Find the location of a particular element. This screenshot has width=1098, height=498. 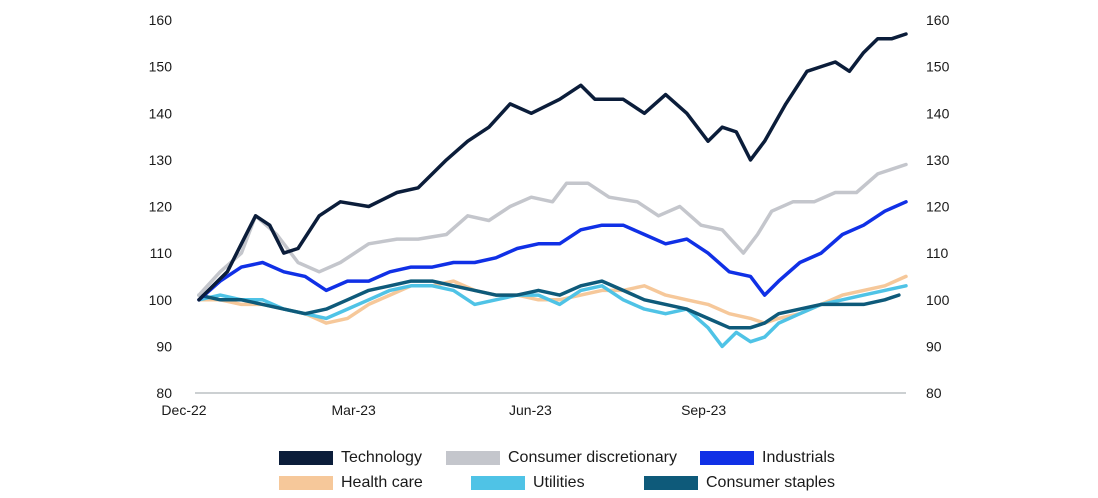

x-tick-label: Sep-23 is located at coordinates (703, 410).